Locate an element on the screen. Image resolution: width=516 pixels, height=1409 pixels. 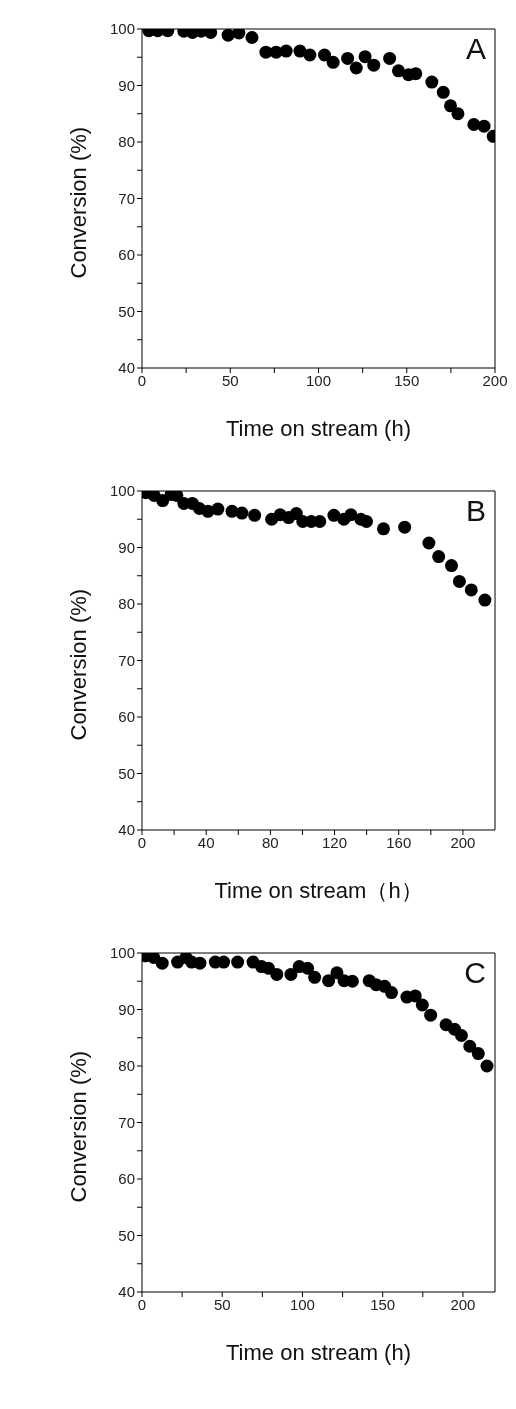
annotation: C is located at coordinates (475, 973).